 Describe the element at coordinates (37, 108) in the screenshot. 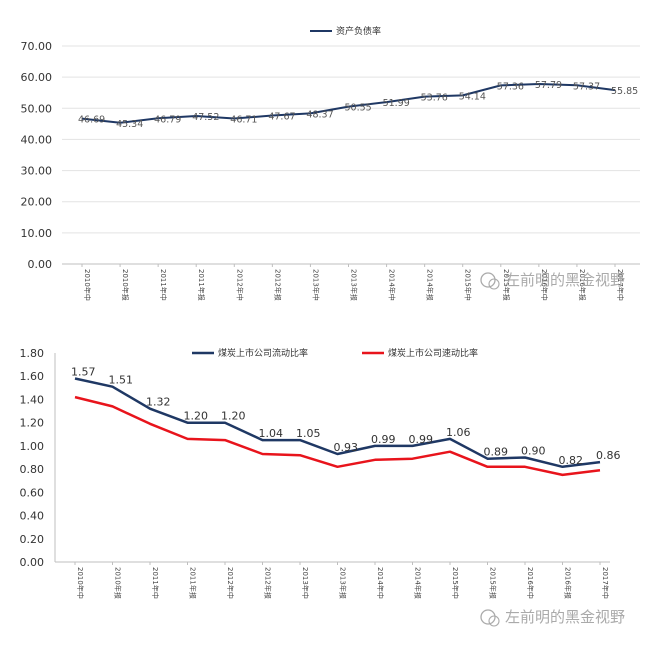

I see `y-tick-label: 50.00` at that location.